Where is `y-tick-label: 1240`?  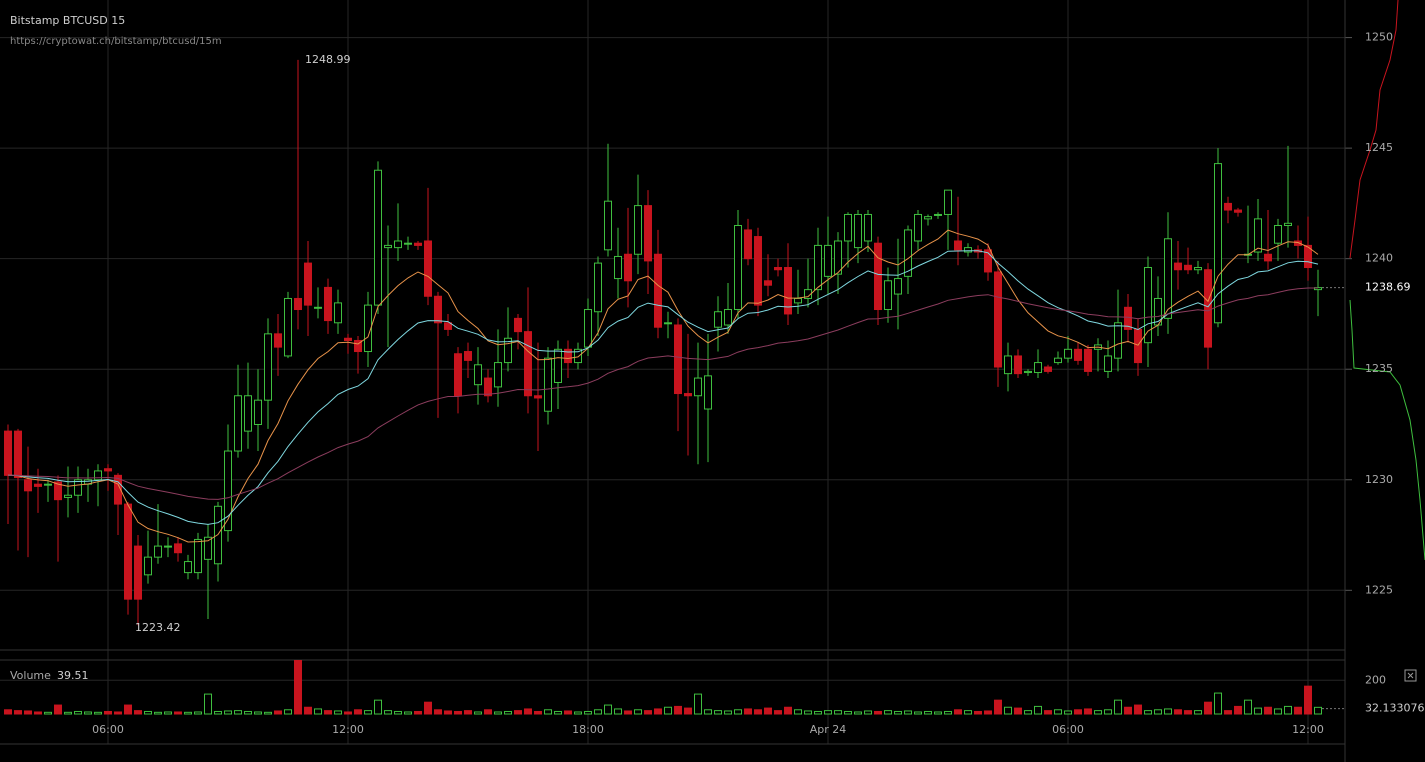
y-tick-label: 1240 is located at coordinates (1379, 258).